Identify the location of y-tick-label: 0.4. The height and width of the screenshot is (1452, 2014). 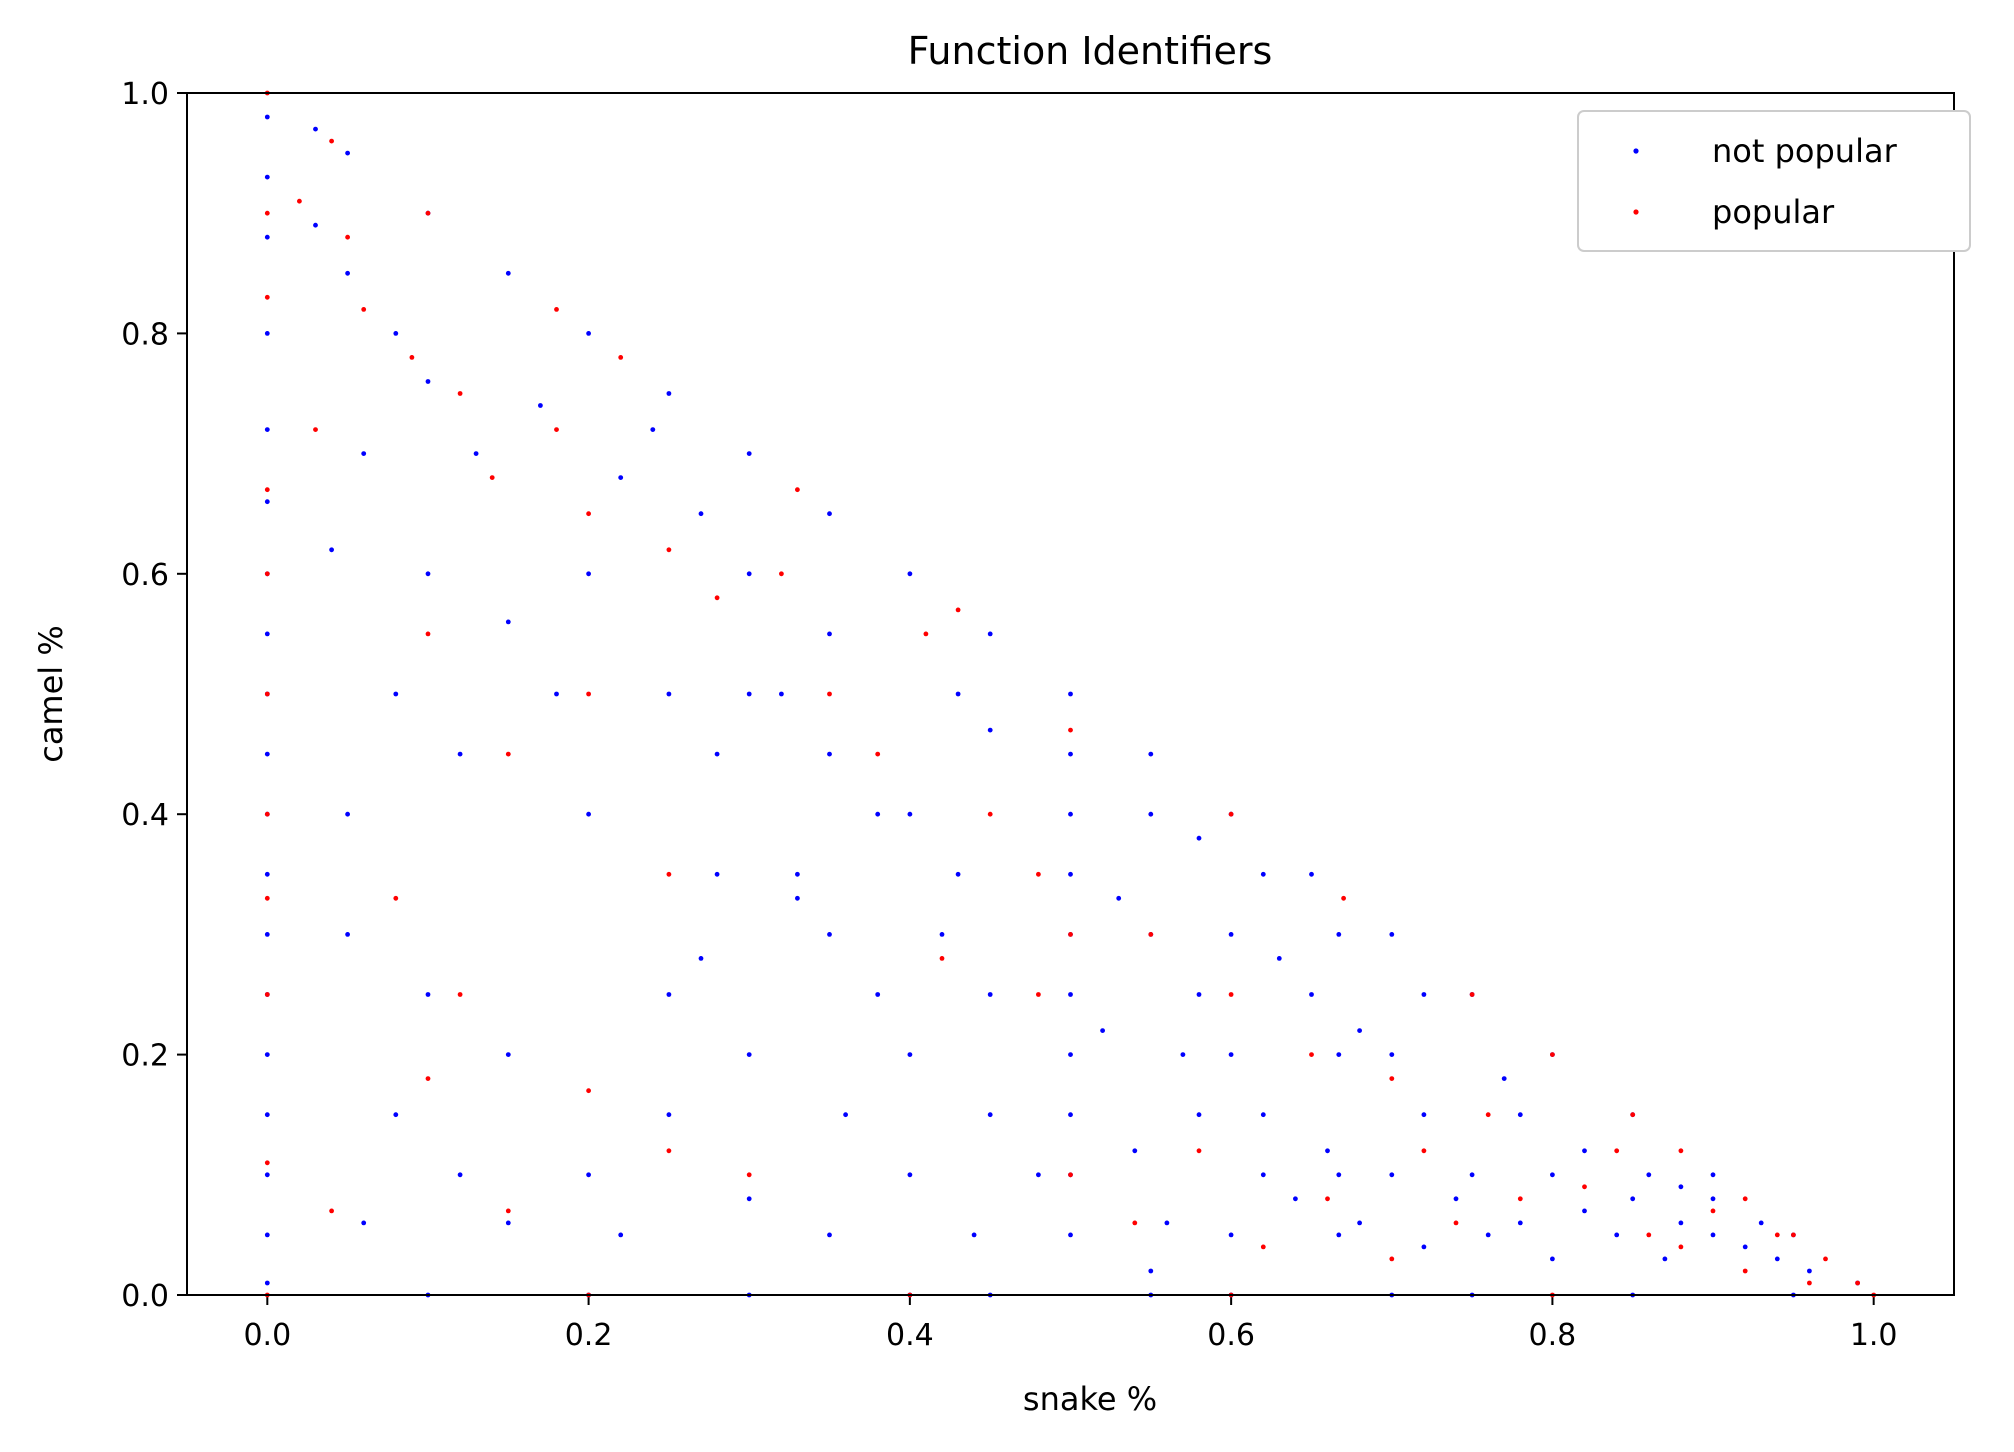
(145, 815).